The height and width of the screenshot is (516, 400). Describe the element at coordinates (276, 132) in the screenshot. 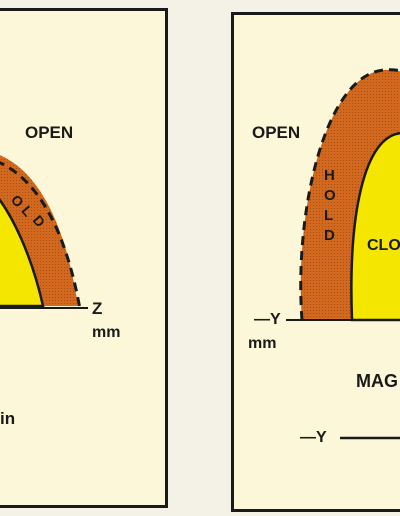

I see `open-label-right: OPEN` at that location.